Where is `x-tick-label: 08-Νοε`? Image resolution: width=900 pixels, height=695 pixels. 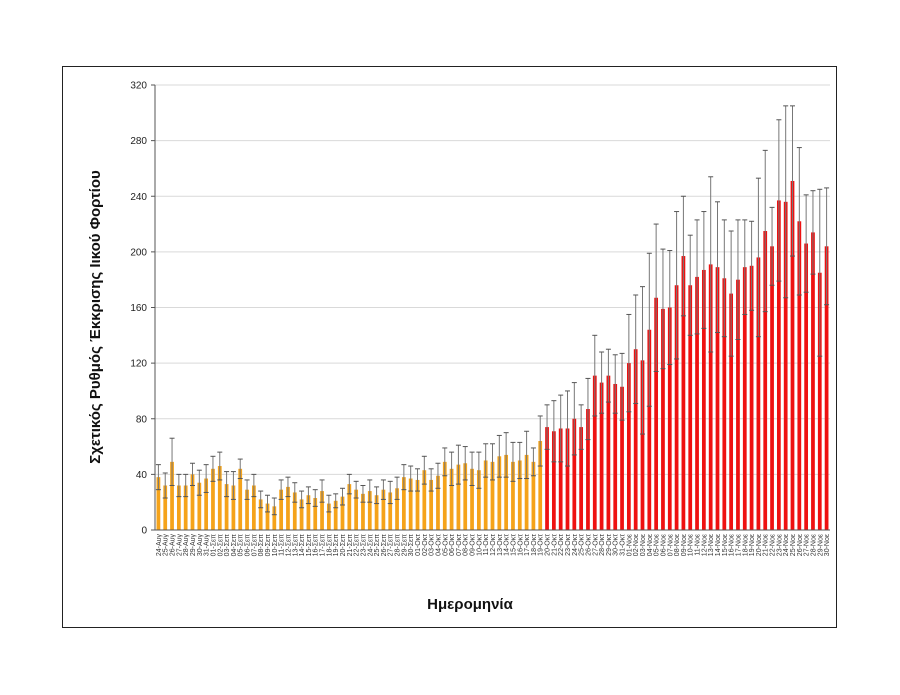 x-tick-label: 08-Νοε is located at coordinates (677, 545).